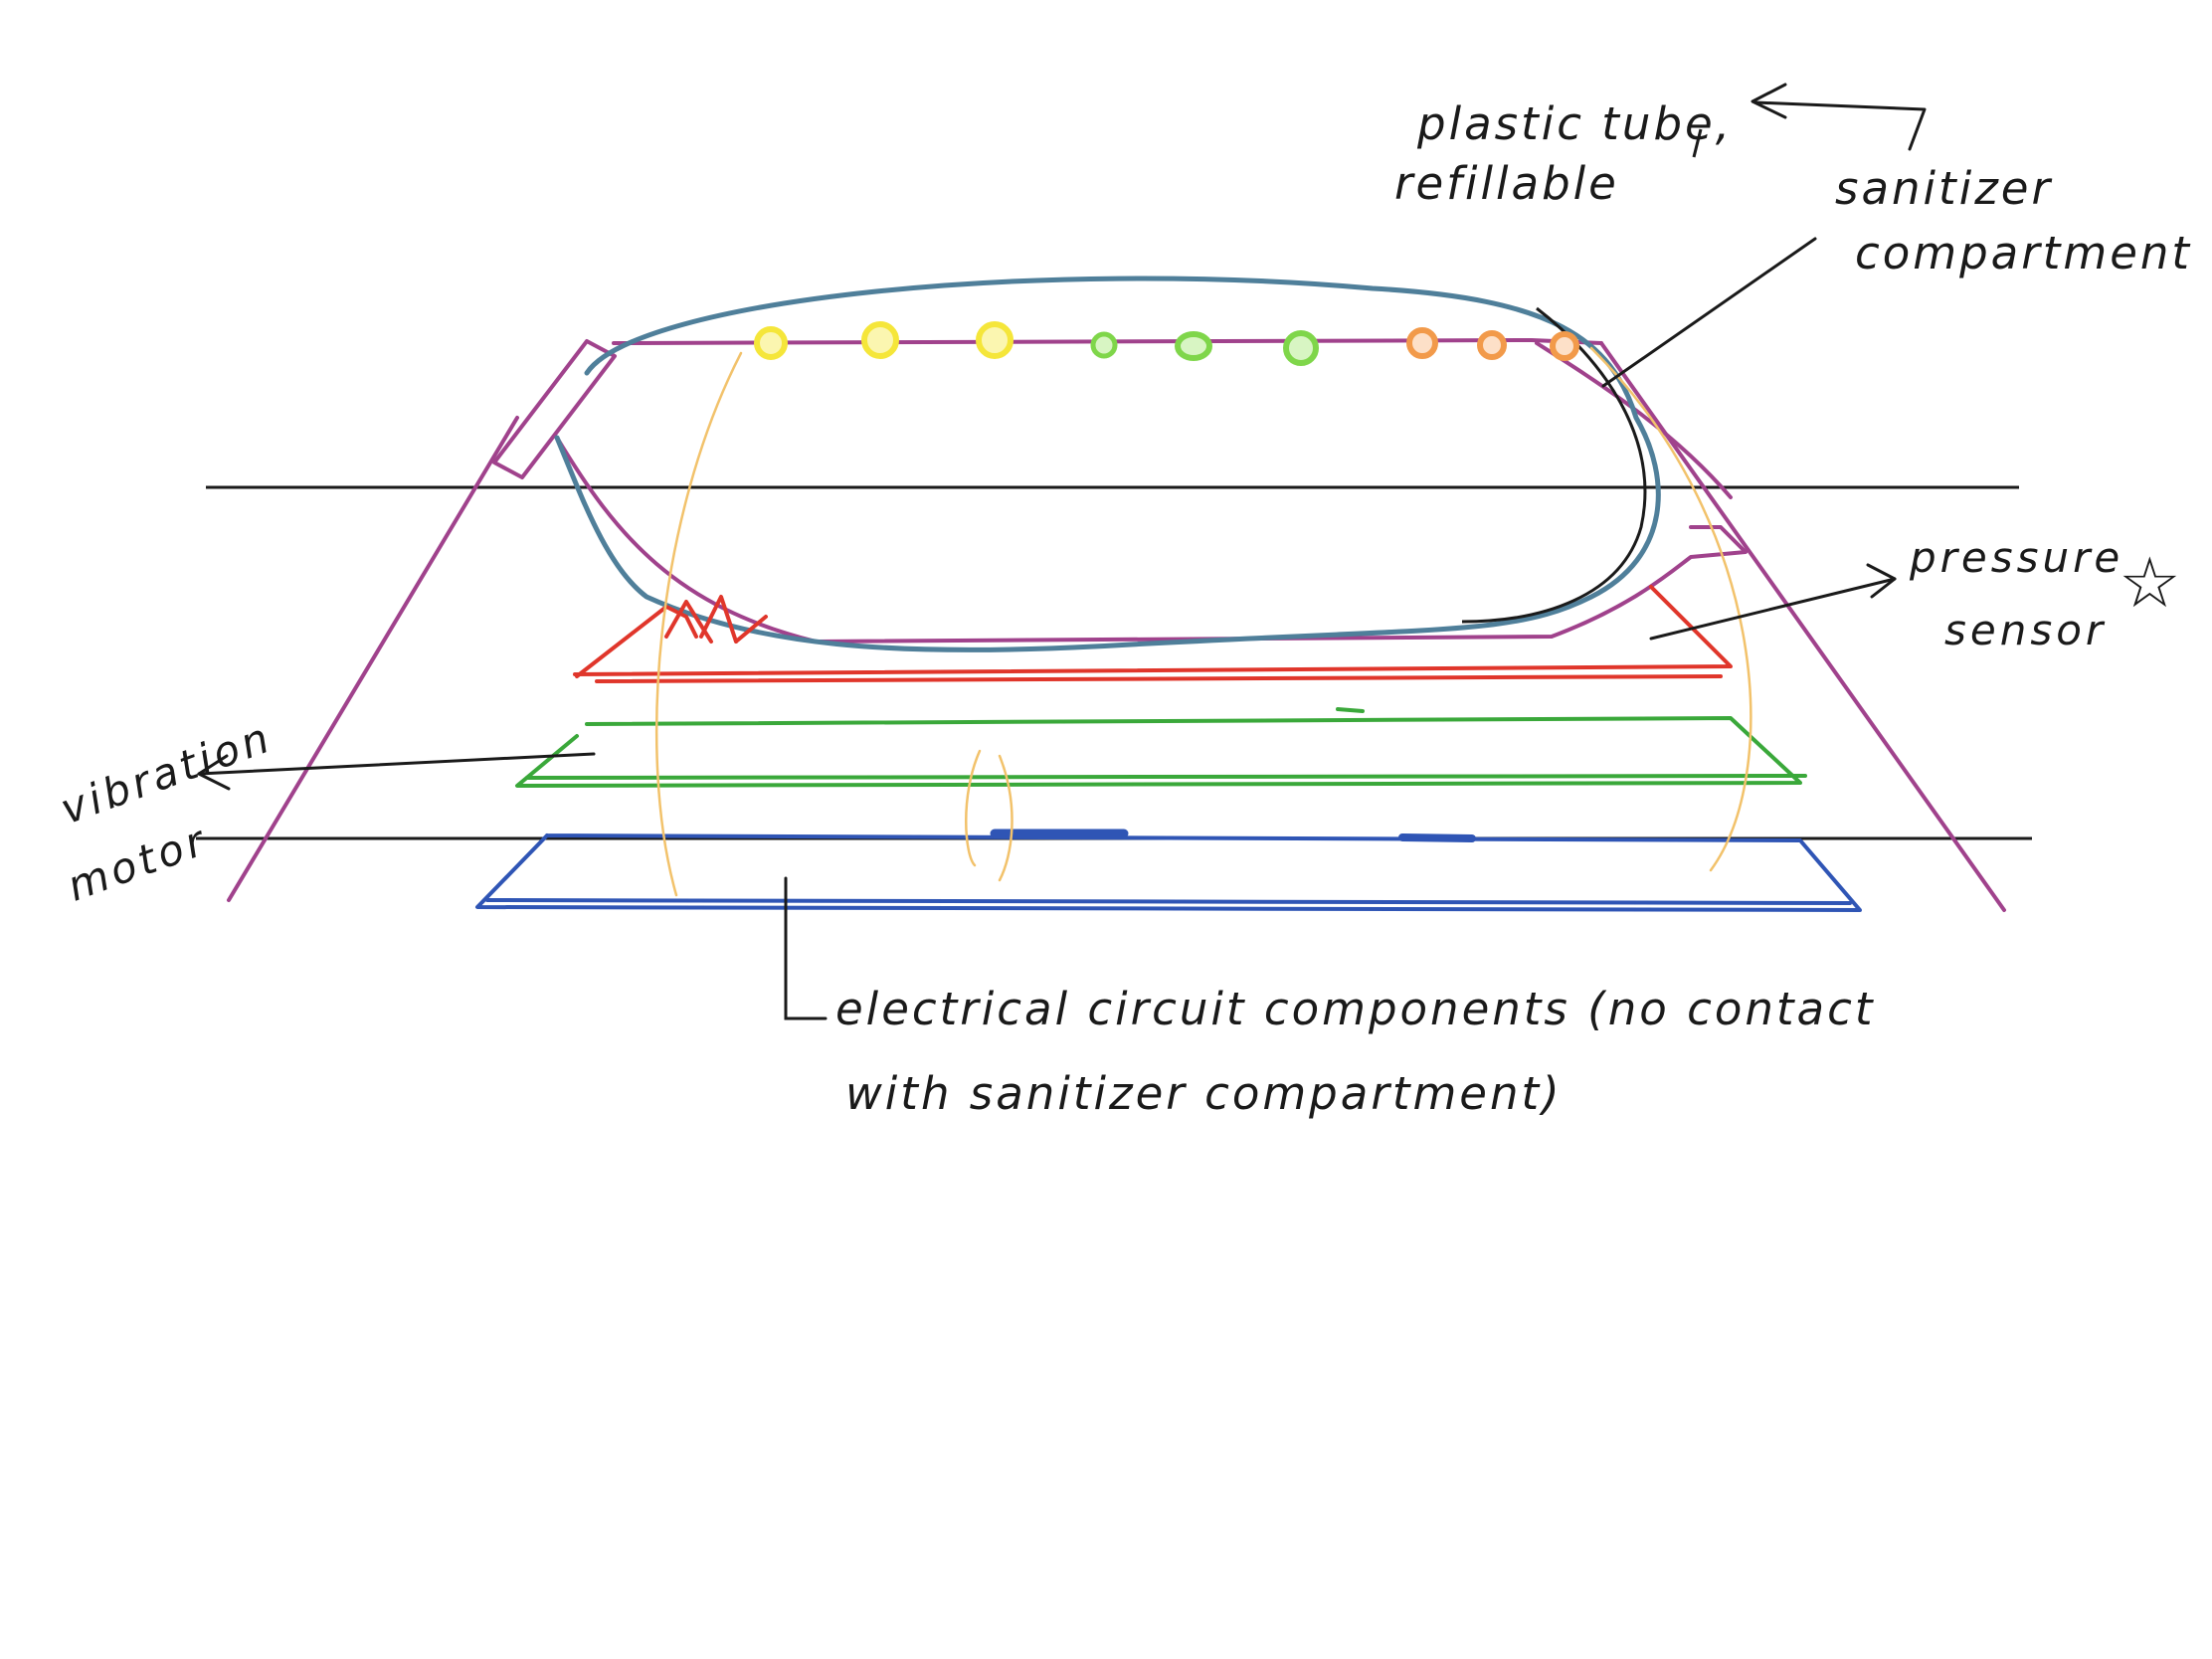 This screenshot has height=1659, width=2212. I want to click on label-sanitizer-line2: compartment, so click(2023, 253).